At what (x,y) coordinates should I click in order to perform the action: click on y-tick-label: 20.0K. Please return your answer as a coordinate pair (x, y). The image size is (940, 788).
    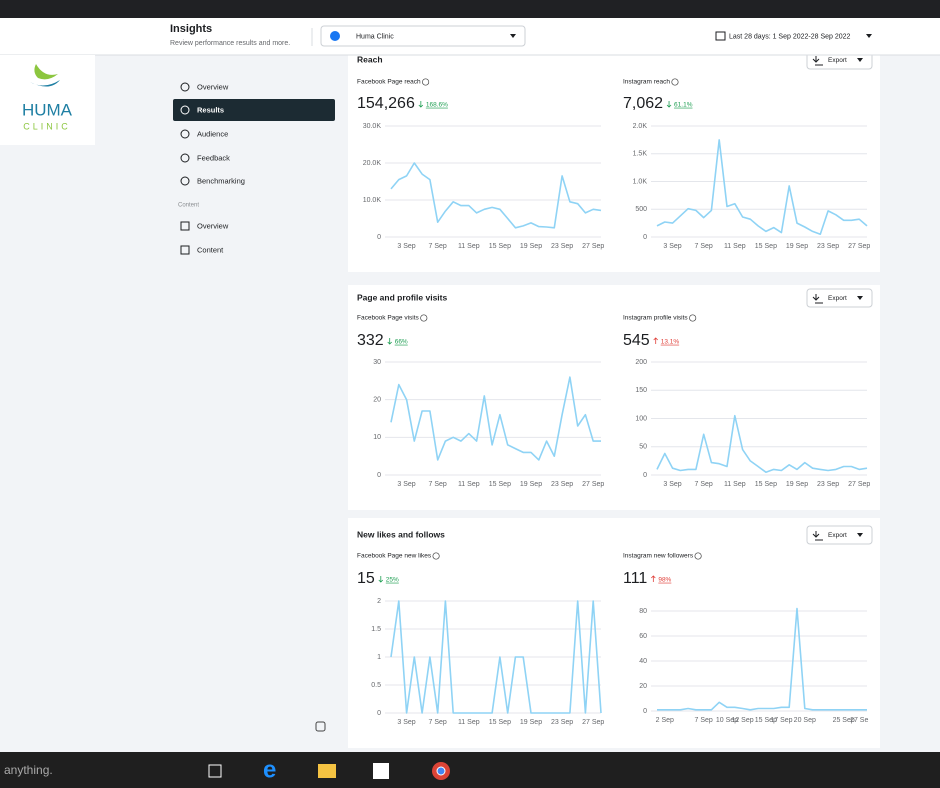
    Looking at the image, I should click on (372, 163).